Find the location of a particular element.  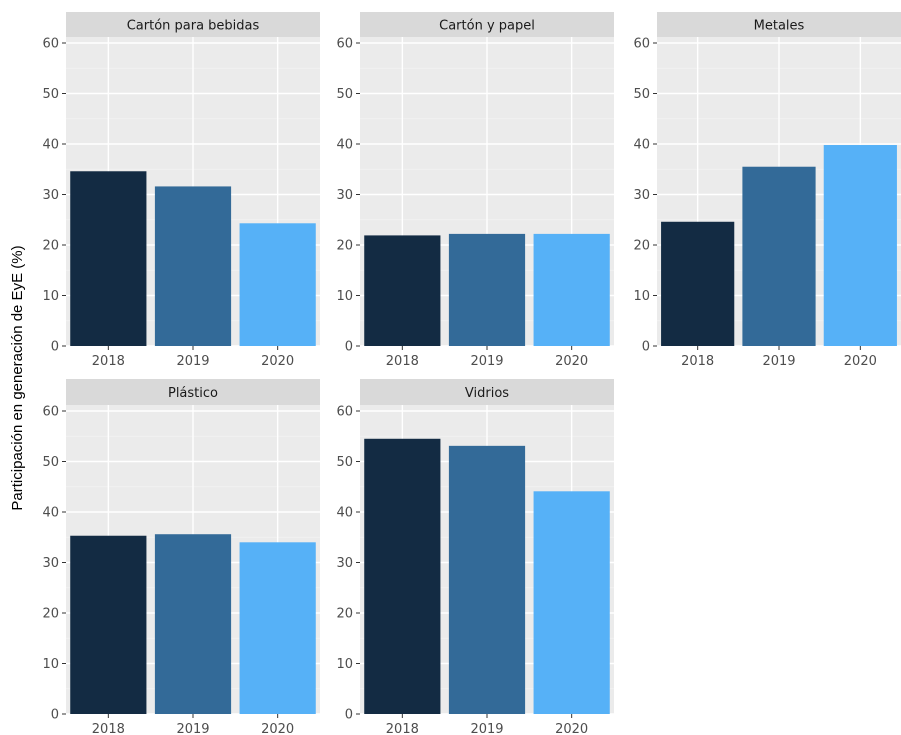

panel-title: Cartón y papel is located at coordinates (487, 26).